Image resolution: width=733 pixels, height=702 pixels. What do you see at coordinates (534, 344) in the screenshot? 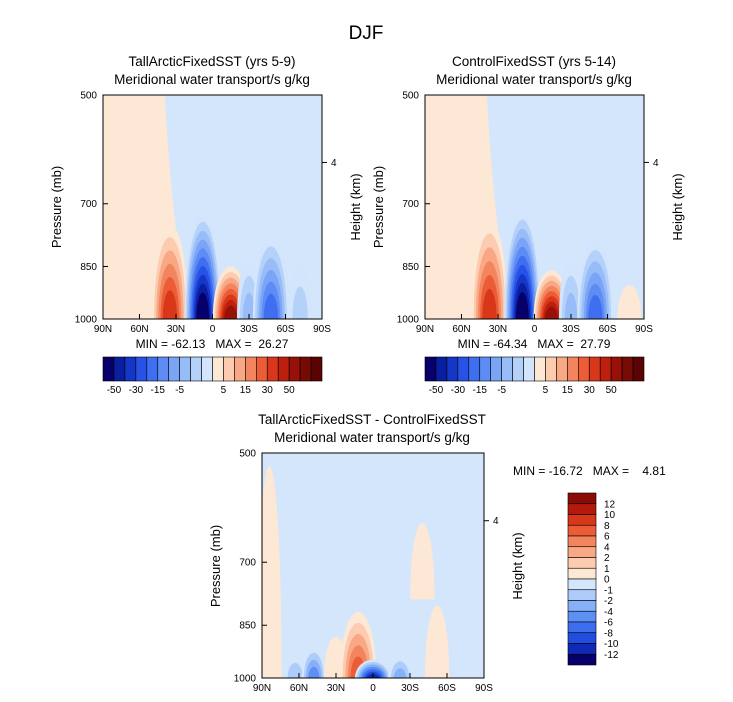
I see `min-max-stats: MIN = -64.34 MAX = 27.79` at bounding box center [534, 344].